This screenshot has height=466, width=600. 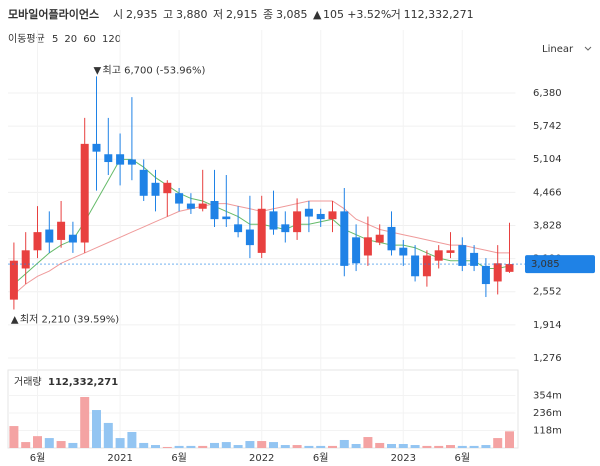 I want to click on y-tick-label: 2,552, so click(x=547, y=292).